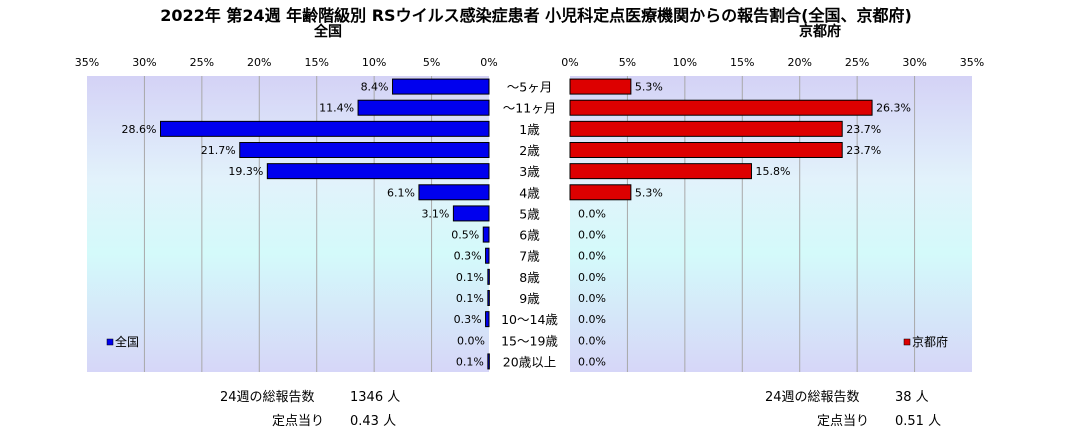 The height and width of the screenshot is (431, 1072). Describe the element at coordinates (316, 62) in the screenshot. I see `x-tick-label-left: 15%` at that location.